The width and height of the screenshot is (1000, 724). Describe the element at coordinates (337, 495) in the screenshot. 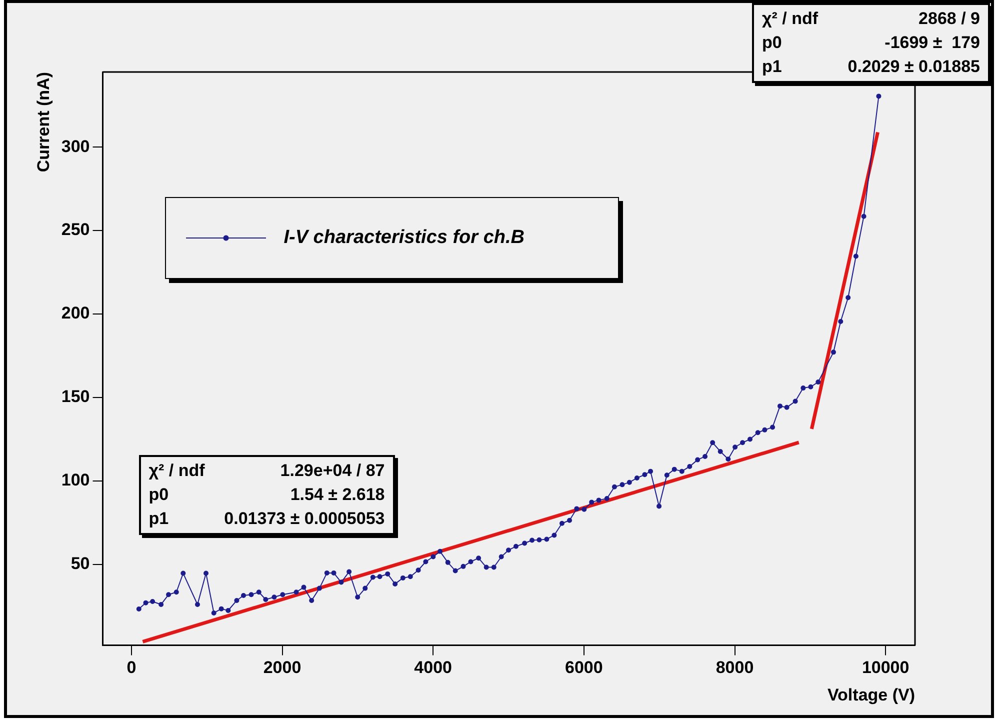

I see `annotation: 1.54 ± 2.618` at that location.